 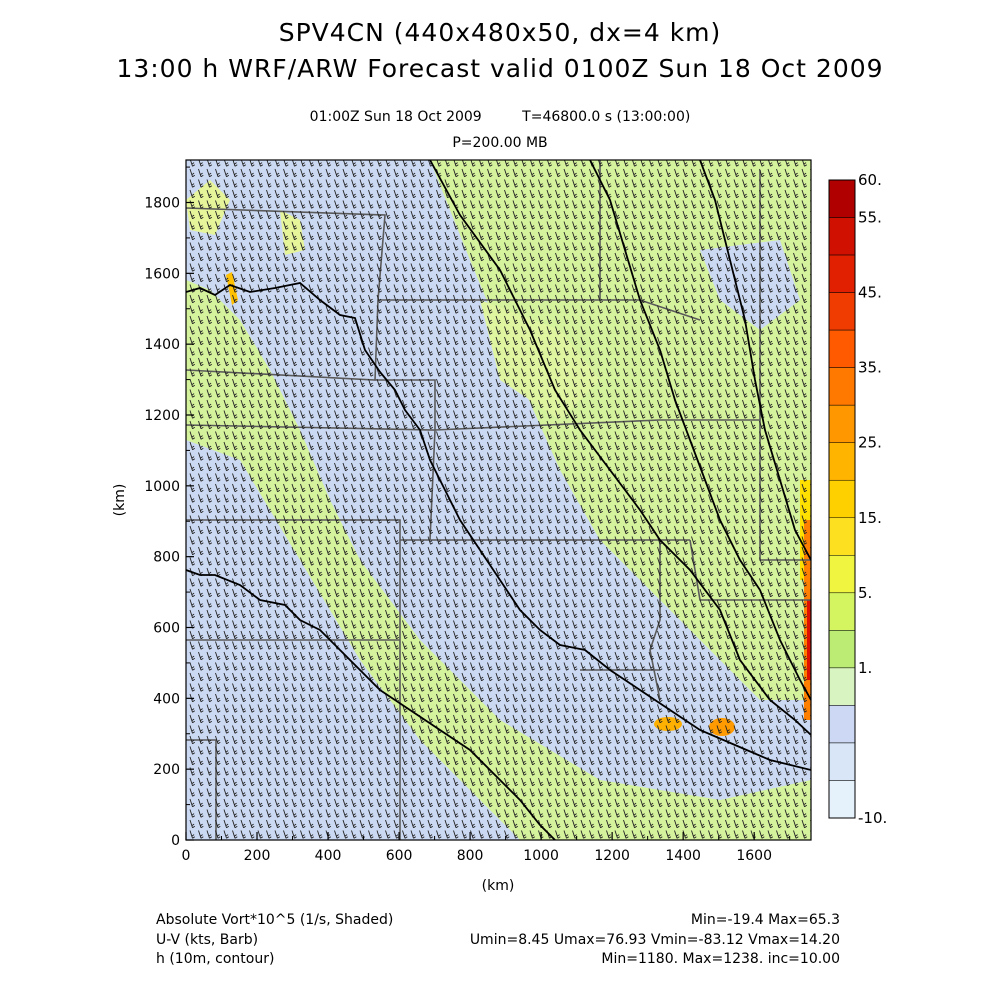 What do you see at coordinates (257, 856) in the screenshot?
I see `x-tick-label: 200` at bounding box center [257, 856].